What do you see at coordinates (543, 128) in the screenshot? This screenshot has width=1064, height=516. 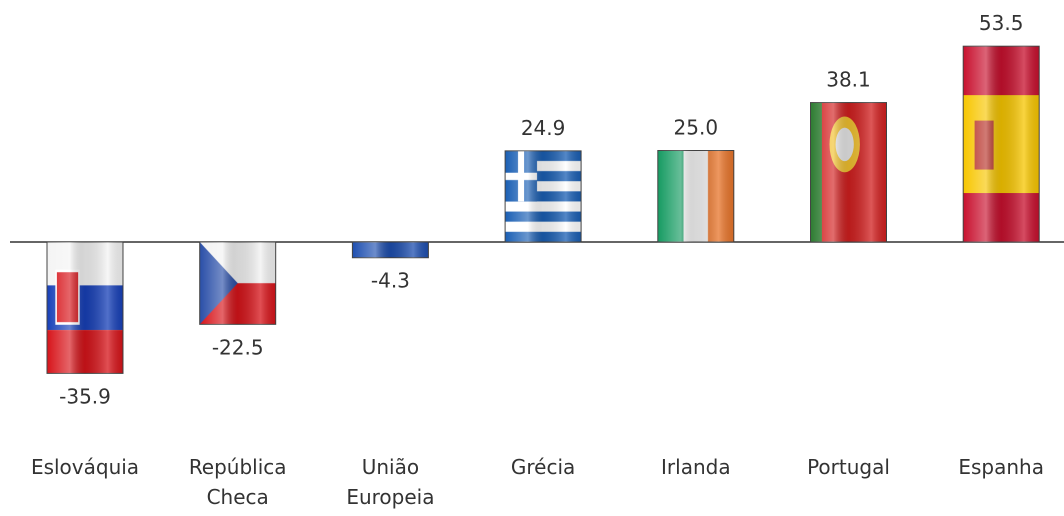 I see `value-label: 24.9` at bounding box center [543, 128].